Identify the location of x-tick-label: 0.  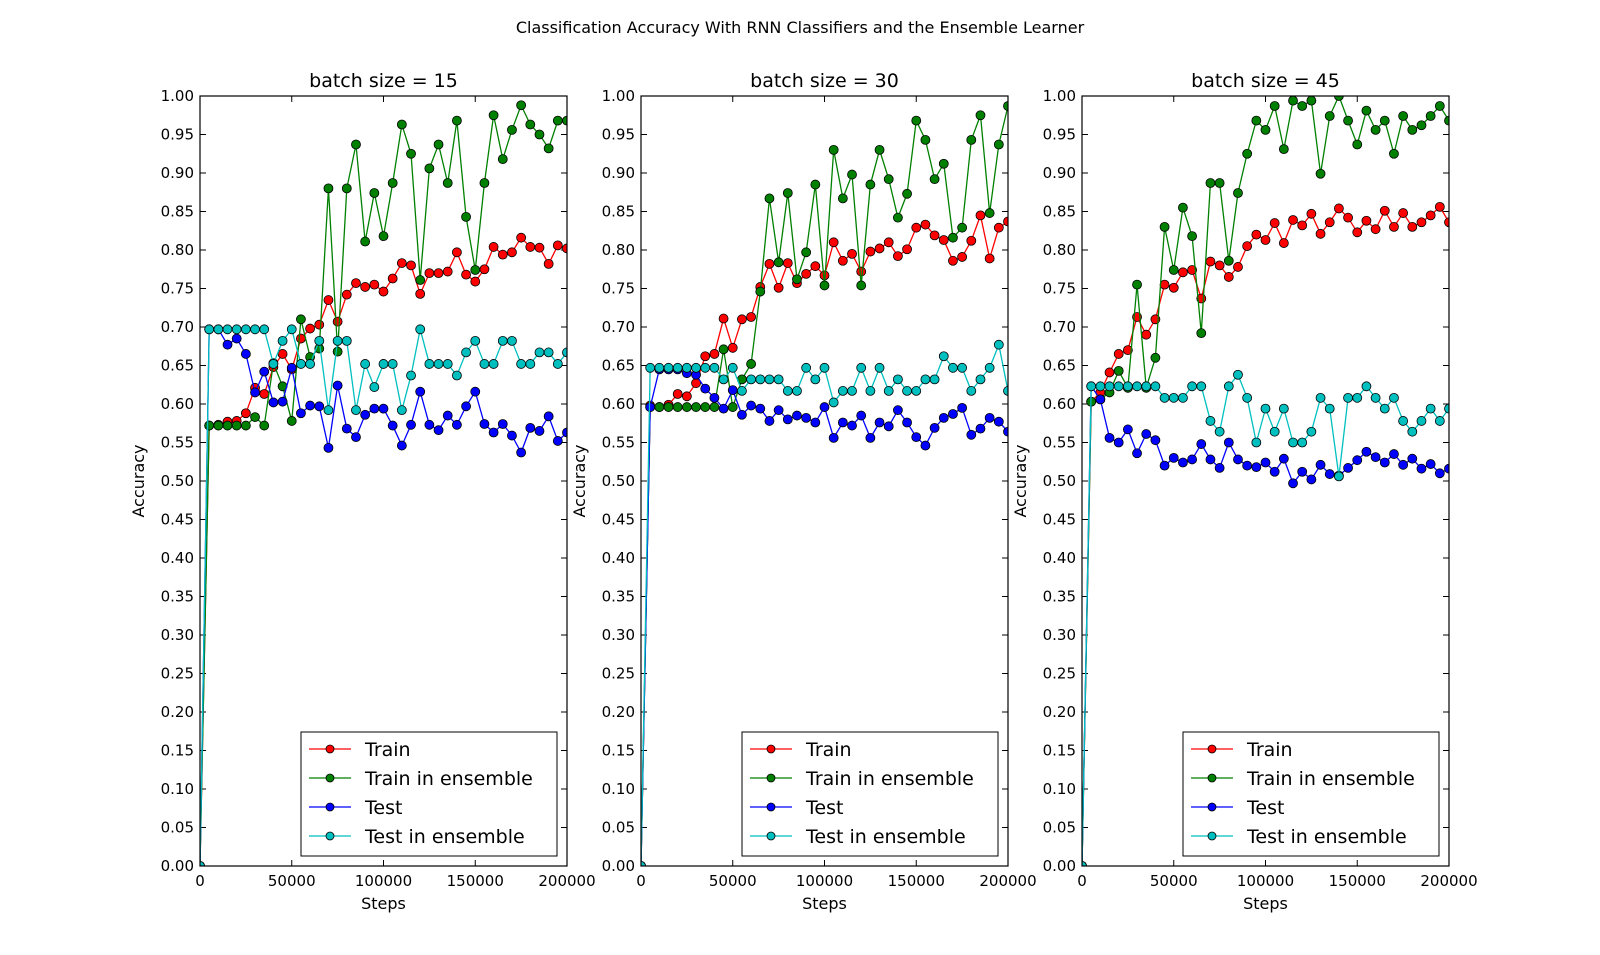
(641, 881).